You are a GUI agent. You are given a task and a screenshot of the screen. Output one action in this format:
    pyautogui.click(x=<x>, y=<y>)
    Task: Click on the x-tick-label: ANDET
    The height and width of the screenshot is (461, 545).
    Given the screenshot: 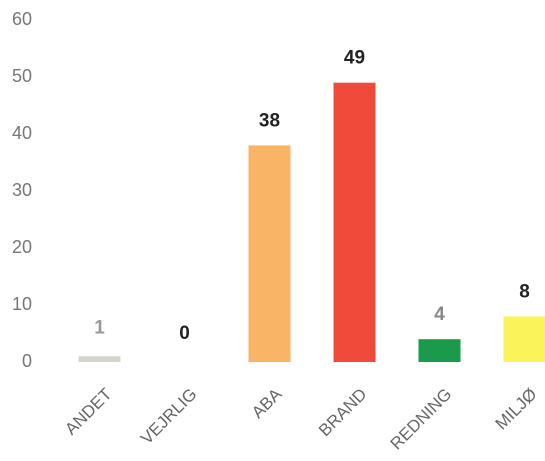 What is the action you would take?
    pyautogui.click(x=88, y=412)
    